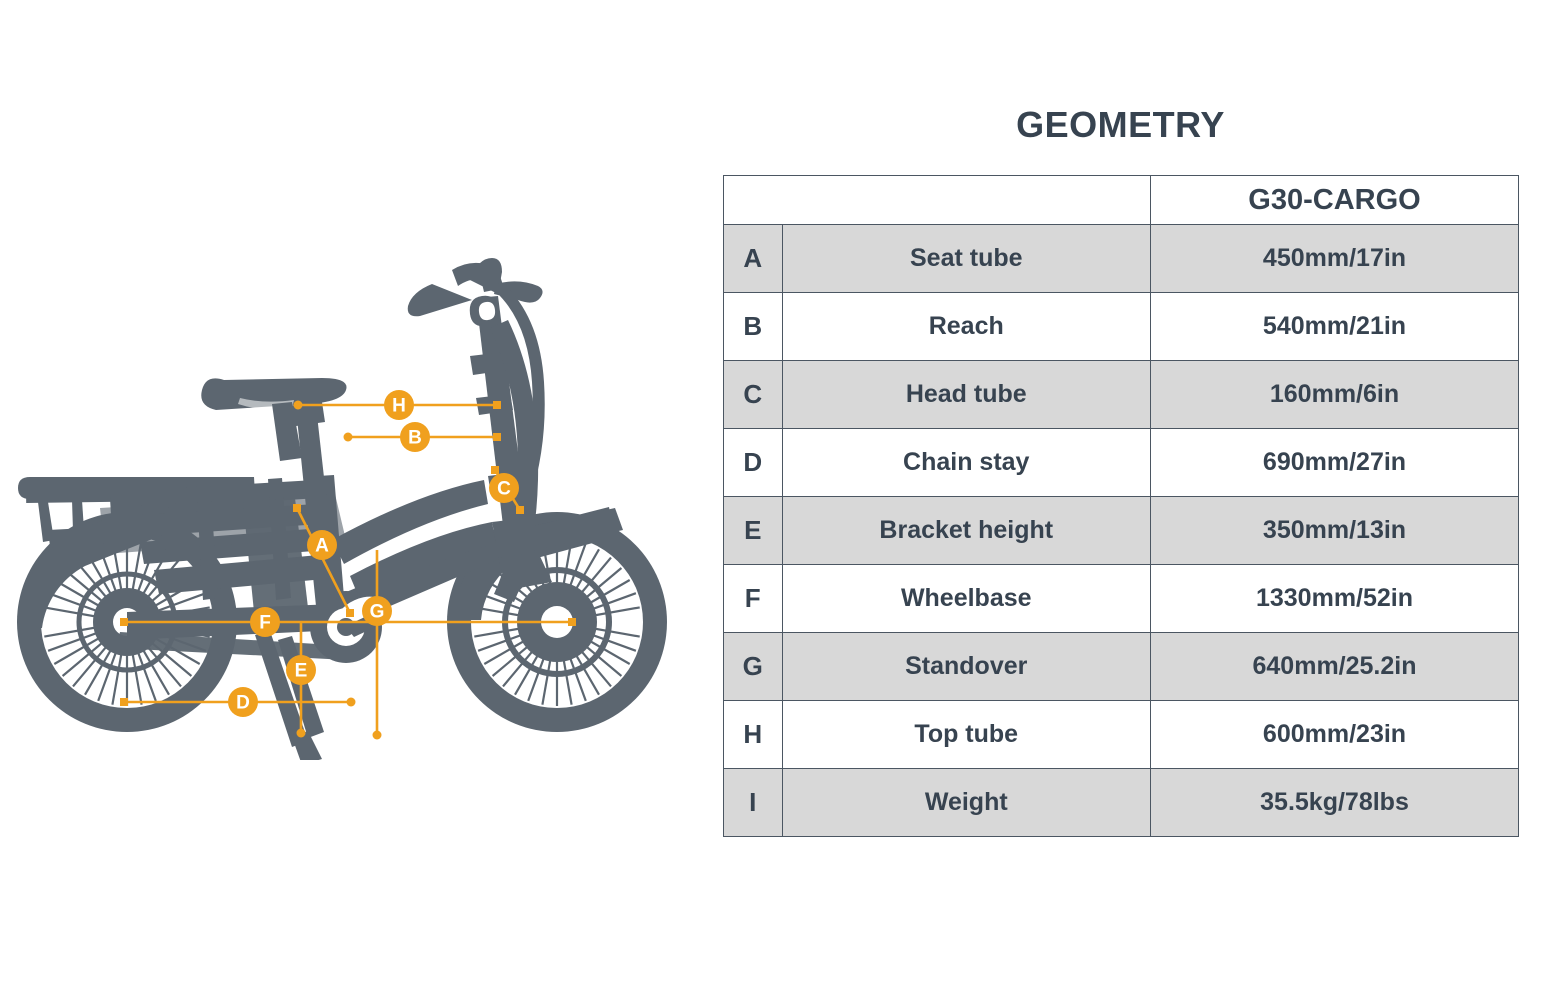  I want to click on callout-badge-b: B, so click(415, 437).